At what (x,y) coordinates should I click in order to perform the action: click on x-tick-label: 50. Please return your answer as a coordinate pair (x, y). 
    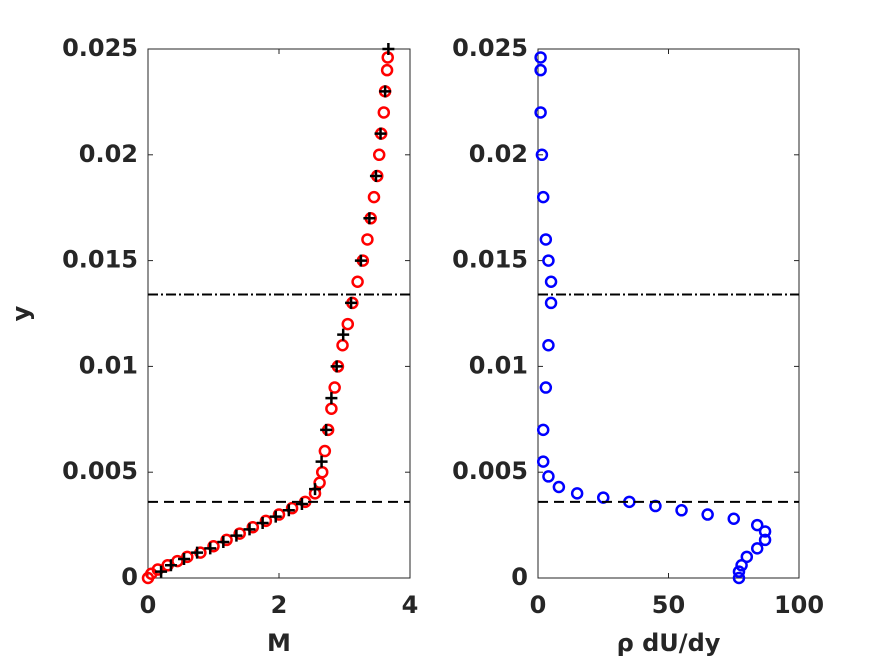
    Looking at the image, I should click on (668, 605).